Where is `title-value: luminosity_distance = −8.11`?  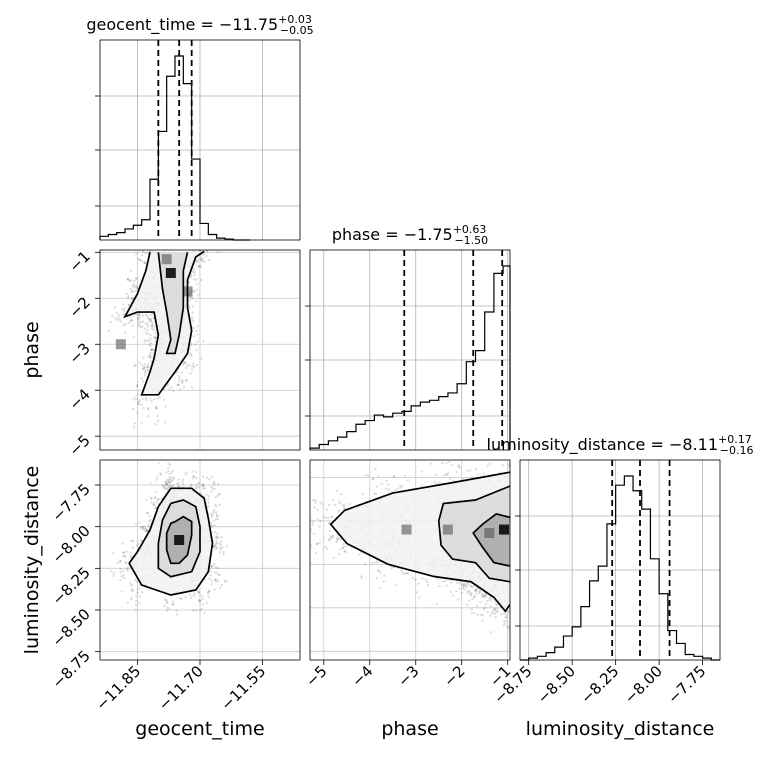 title-value: luminosity_distance = −8.11 is located at coordinates (602, 445).